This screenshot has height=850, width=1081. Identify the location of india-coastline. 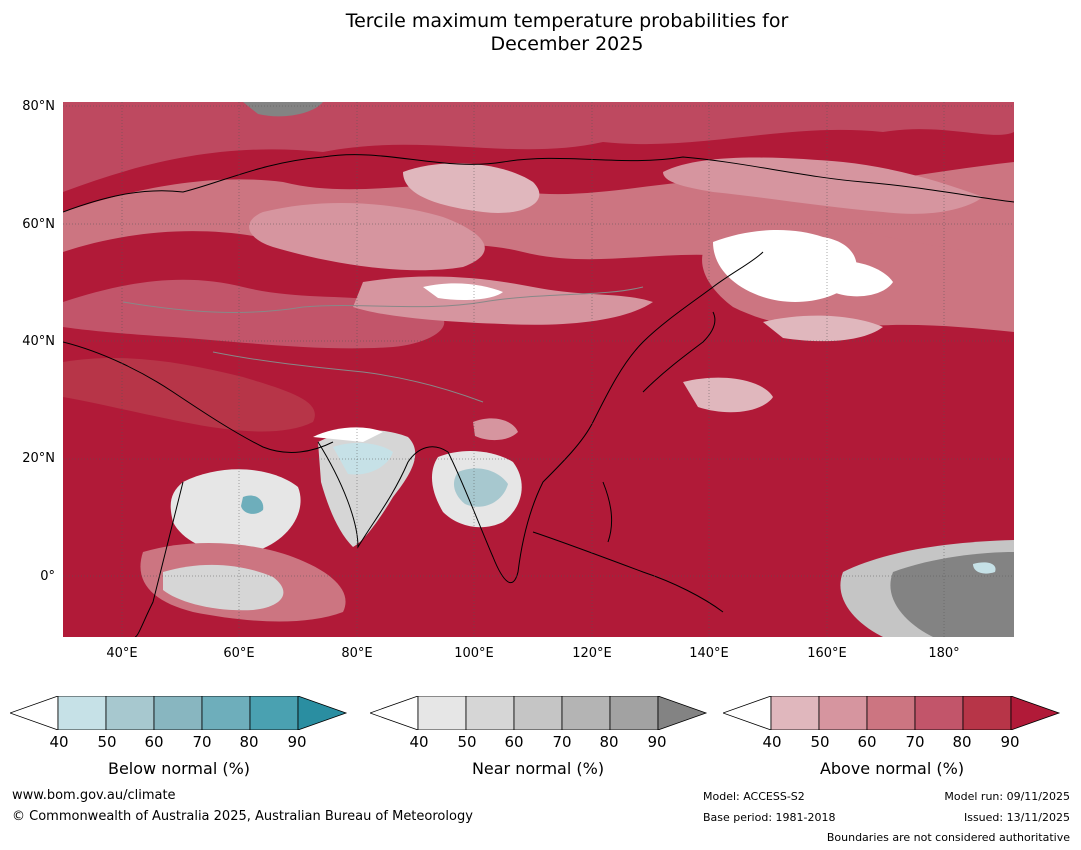
(383, 495).